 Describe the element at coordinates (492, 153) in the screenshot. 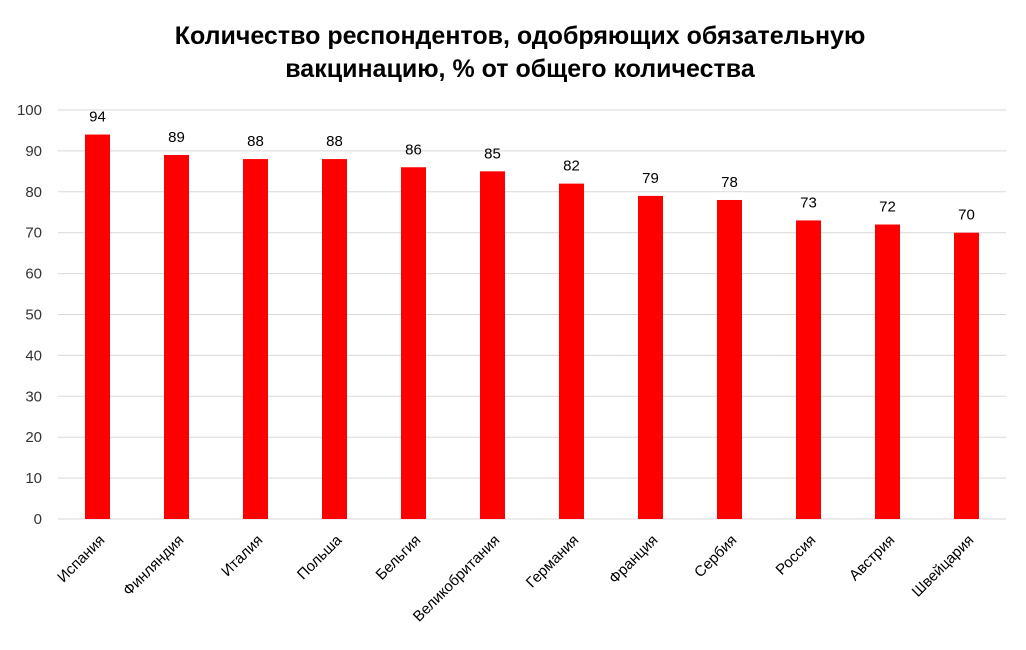

I see `data-label: 85` at that location.